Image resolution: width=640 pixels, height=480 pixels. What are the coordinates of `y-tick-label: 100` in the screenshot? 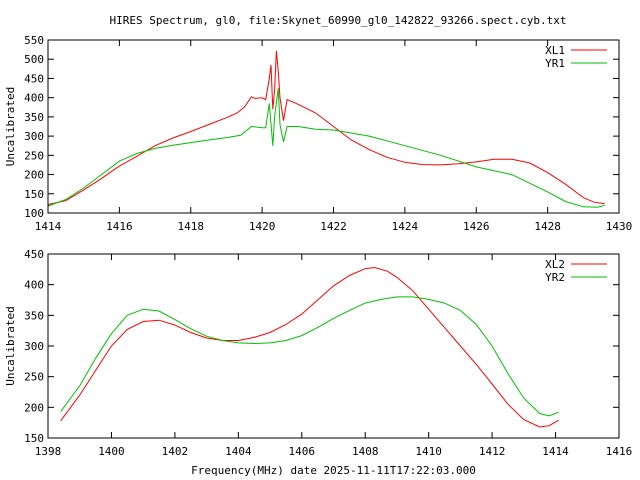 It's located at (34, 213).